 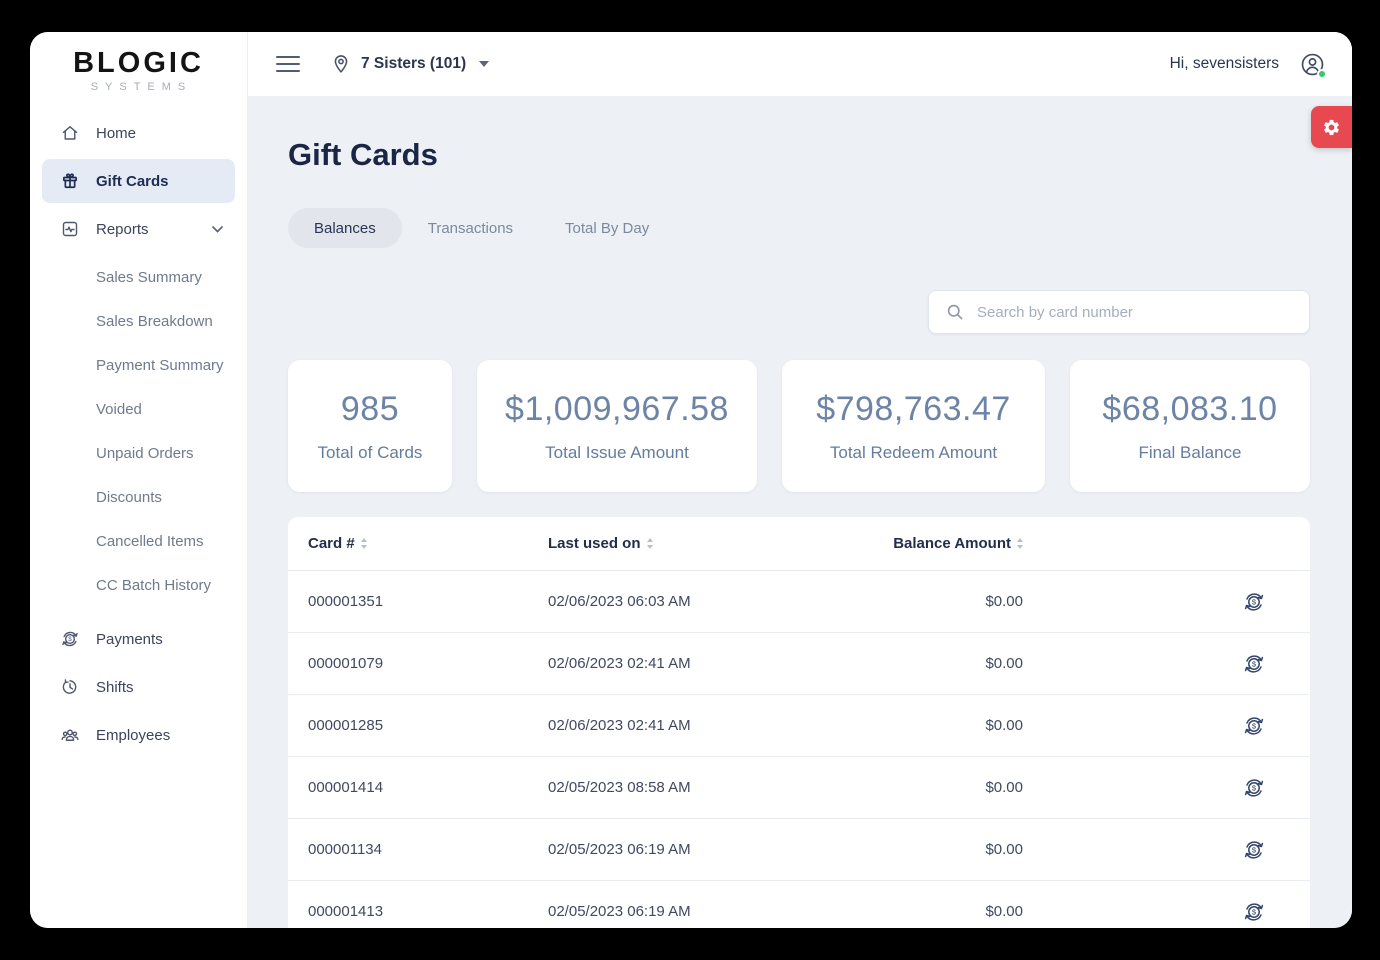 I want to click on table-row: 000001079 02/06/2023 02:41 AM $0.00 $, so click(x=799, y=664).